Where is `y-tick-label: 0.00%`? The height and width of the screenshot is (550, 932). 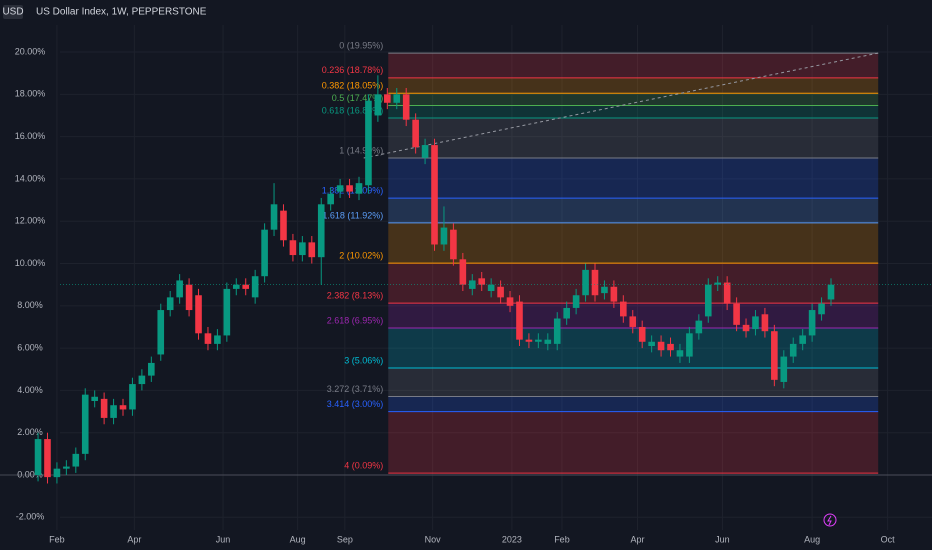
y-tick-label: 0.00% is located at coordinates (30, 474).